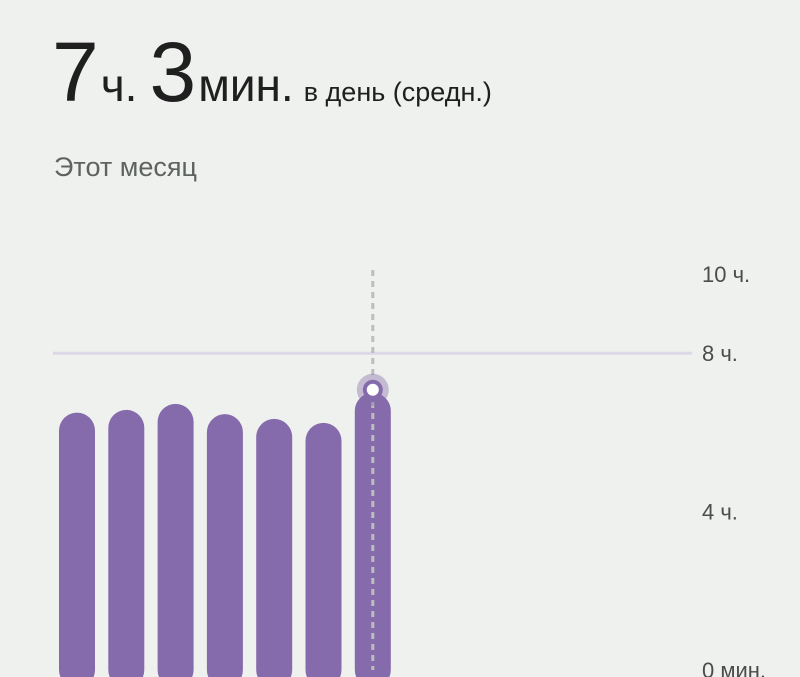  I want to click on hours-value: 7, so click(75, 72).